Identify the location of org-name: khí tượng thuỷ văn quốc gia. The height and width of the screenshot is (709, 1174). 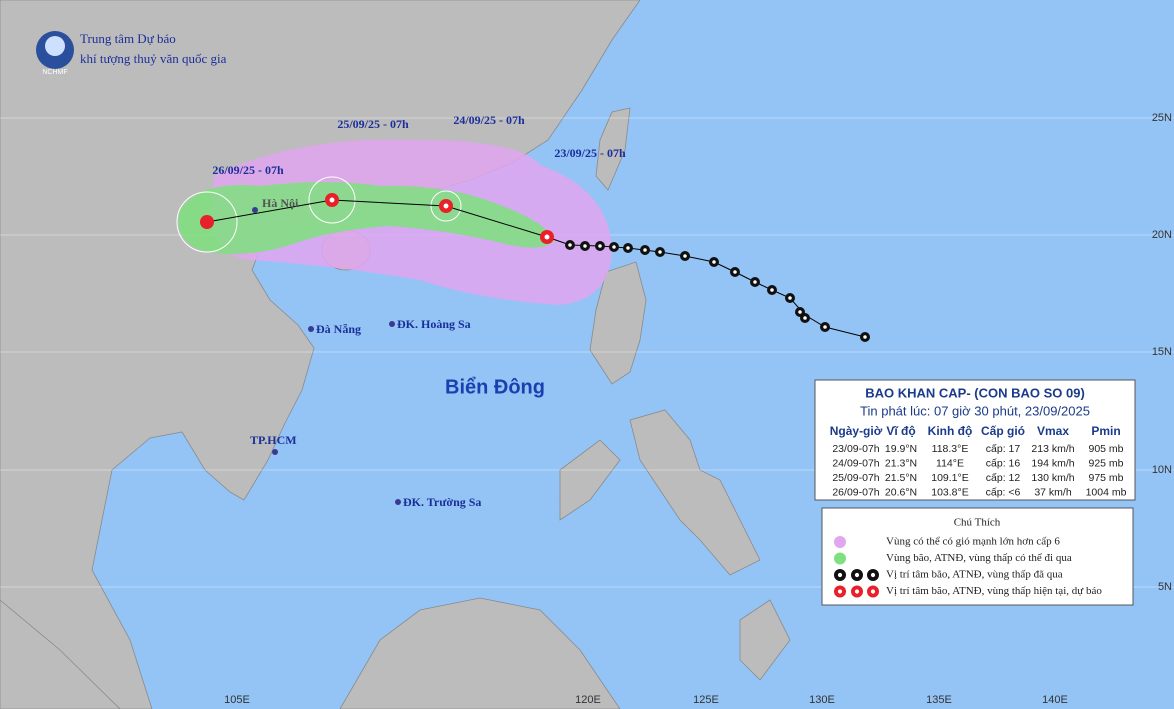
(153, 58).